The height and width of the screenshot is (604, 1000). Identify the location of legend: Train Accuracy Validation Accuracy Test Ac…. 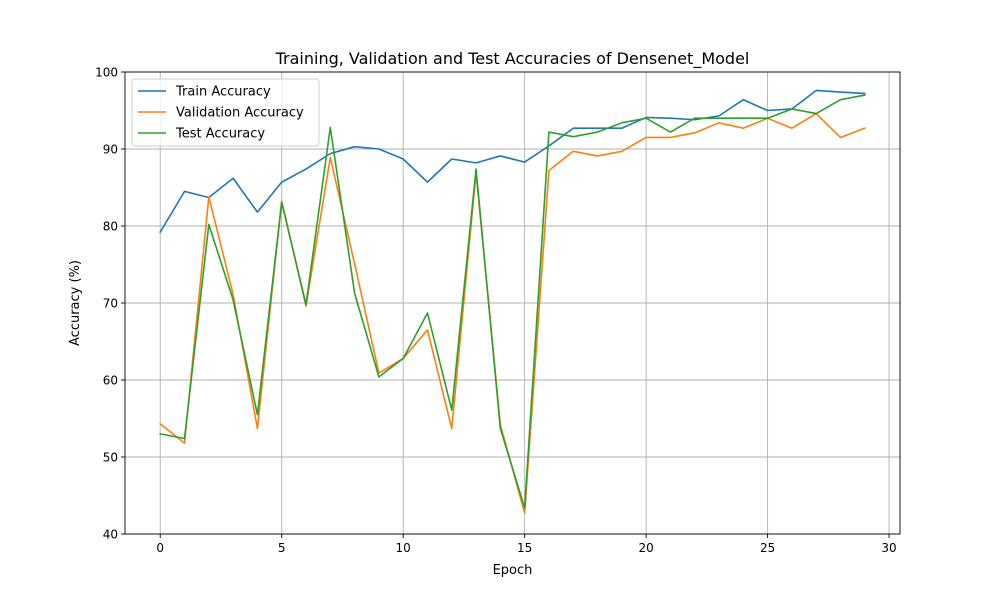
(225, 112).